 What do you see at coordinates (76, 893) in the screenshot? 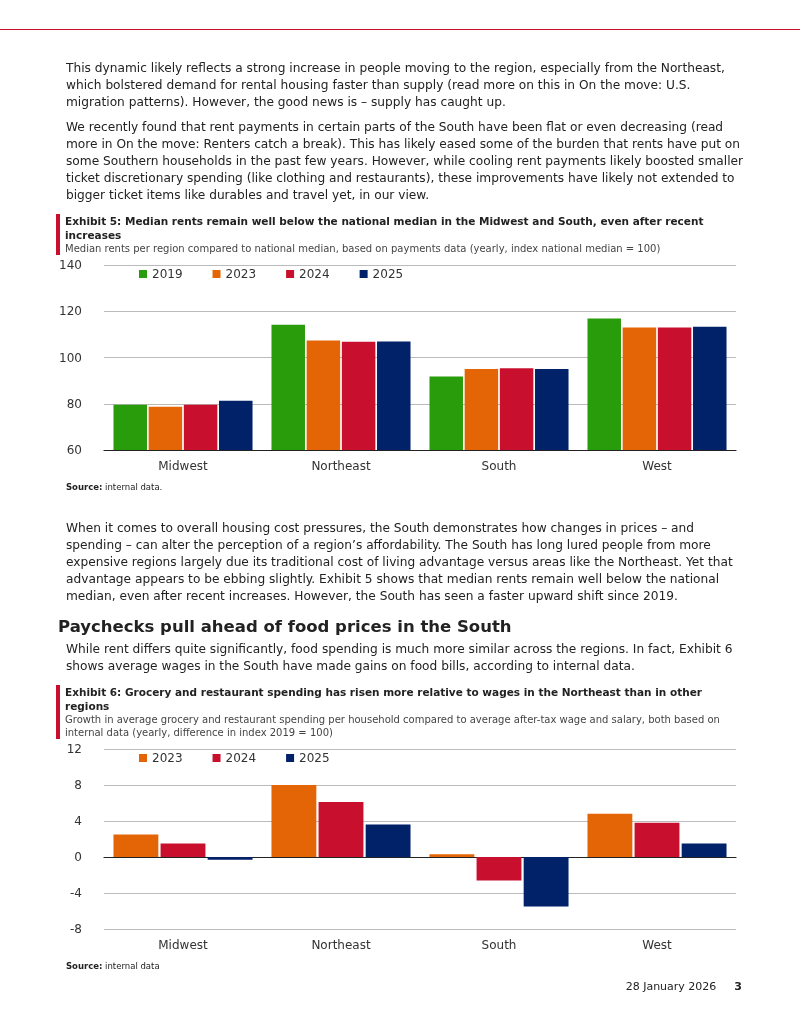
I see `y-tick-label: -4` at bounding box center [76, 893].